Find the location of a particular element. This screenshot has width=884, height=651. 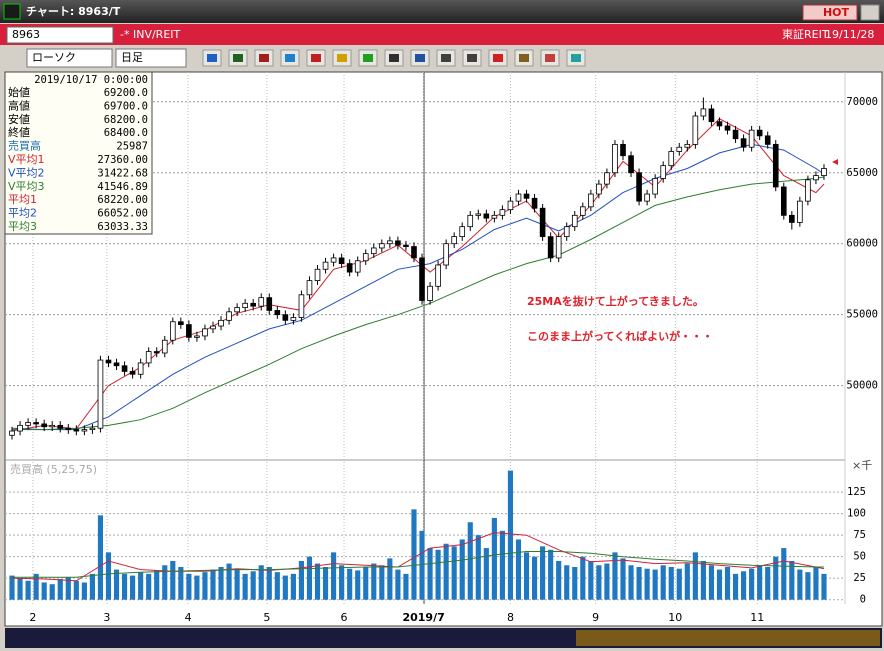

period-select is located at coordinates (151, 58).